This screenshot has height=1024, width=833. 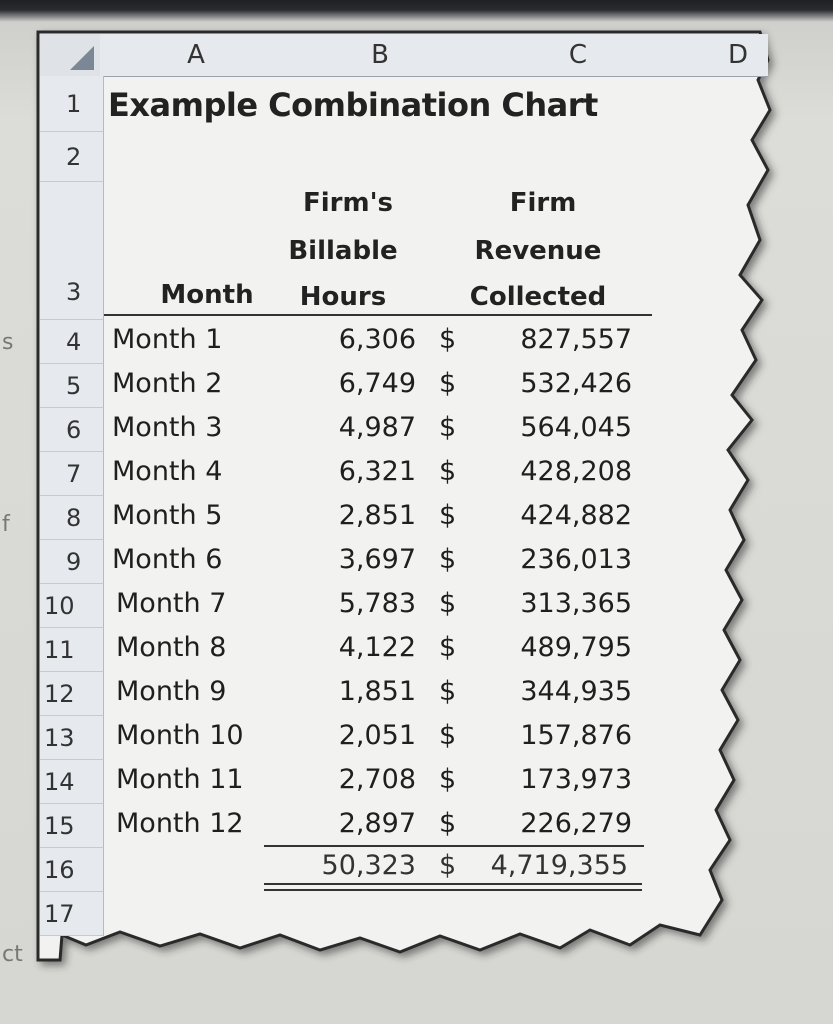 I want to click on total-revenue-cell: 4,719,355, so click(x=559, y=865).